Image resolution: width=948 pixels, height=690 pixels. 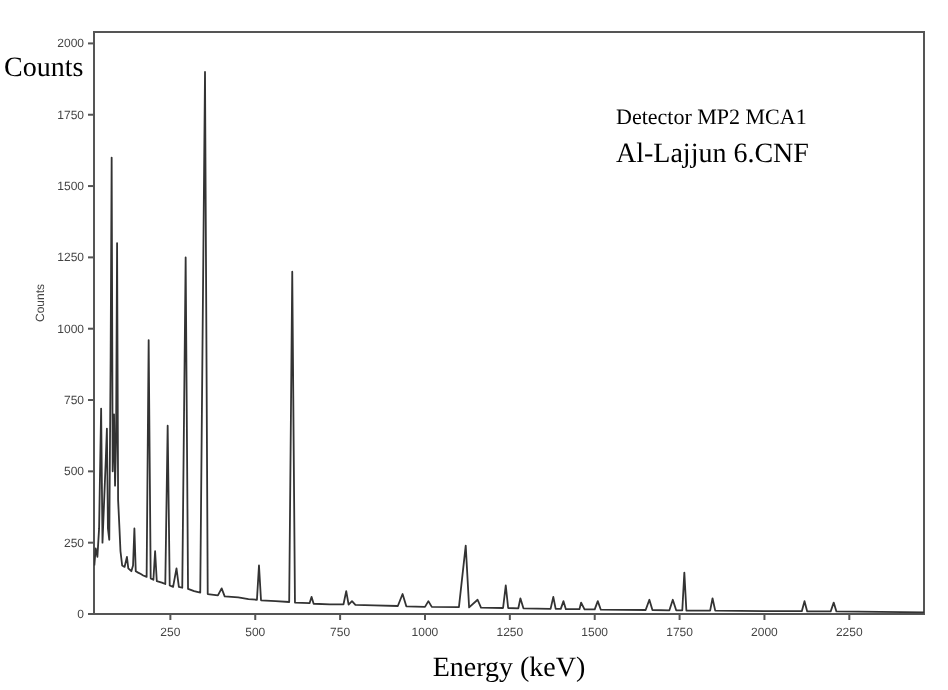 I want to click on x-axis-title: Energy (keV), so click(x=509, y=669).